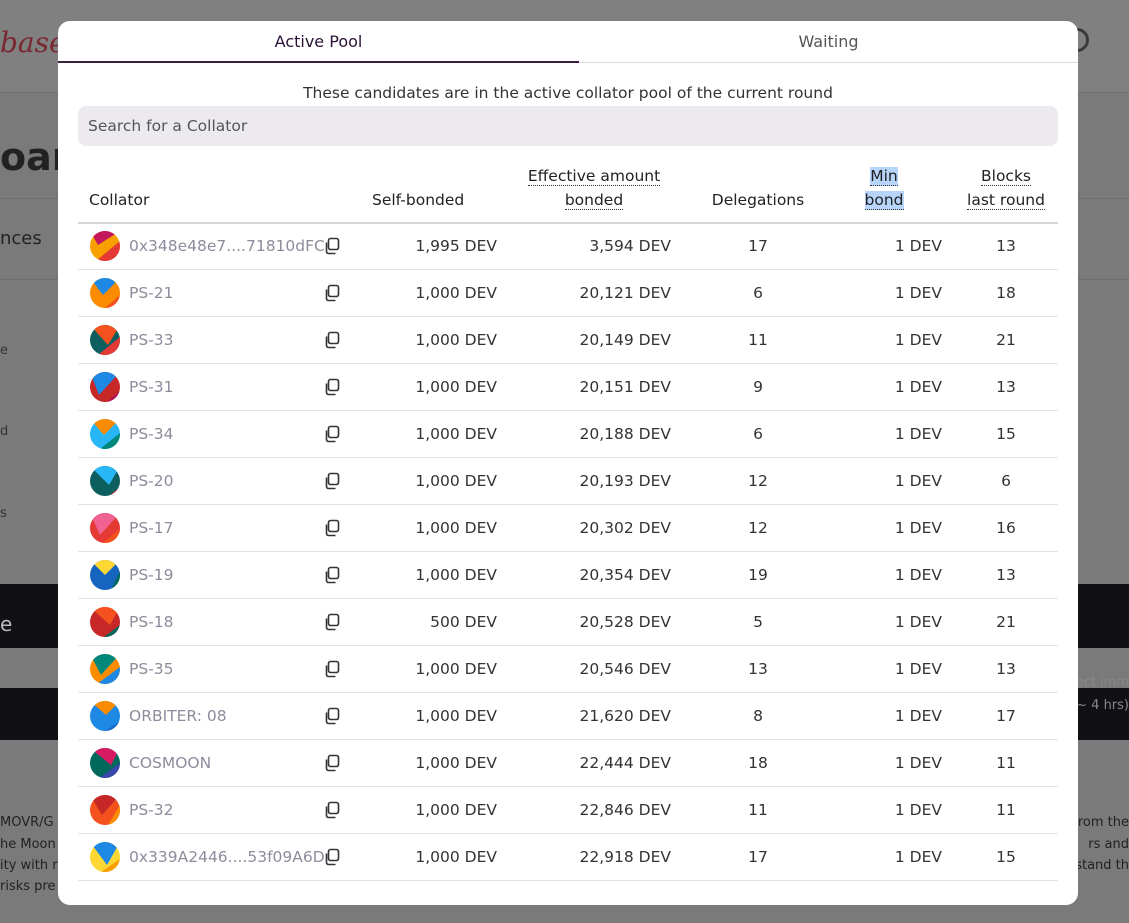 Image resolution: width=1129 pixels, height=923 pixels. I want to click on delegations-value: 17, so click(758, 857).